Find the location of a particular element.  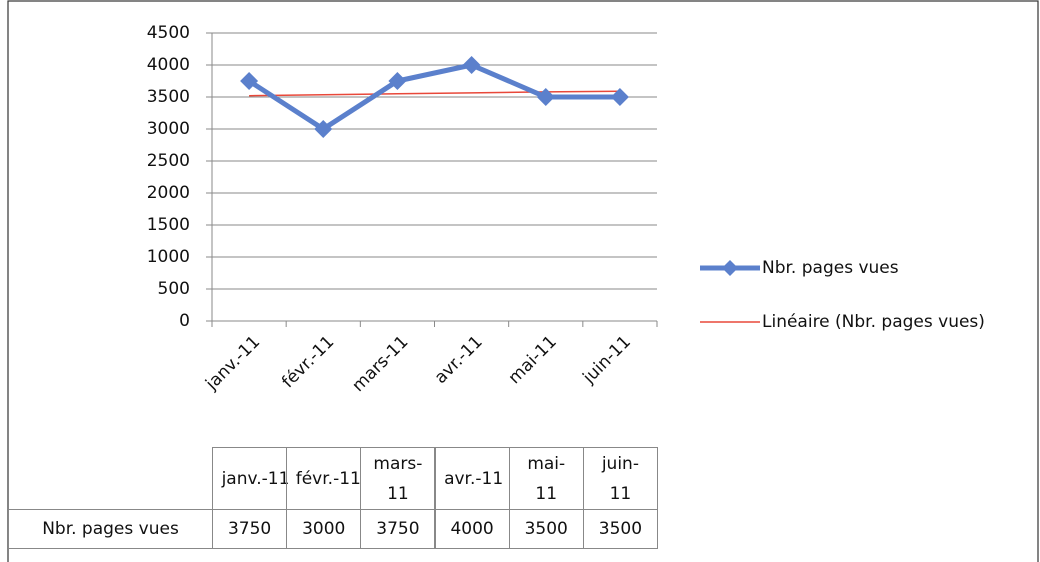

column-header: mai-11 is located at coordinates (546, 478).